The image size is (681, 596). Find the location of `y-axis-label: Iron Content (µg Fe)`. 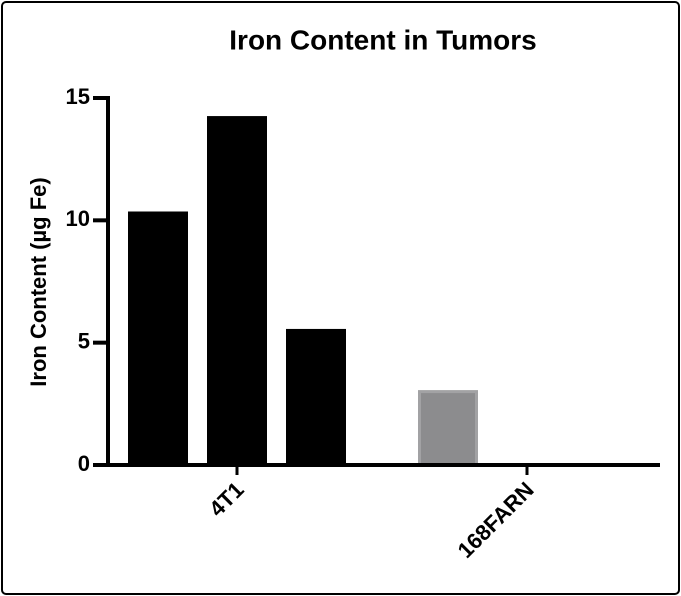

y-axis-label: Iron Content (µg Fe) is located at coordinates (38, 281).